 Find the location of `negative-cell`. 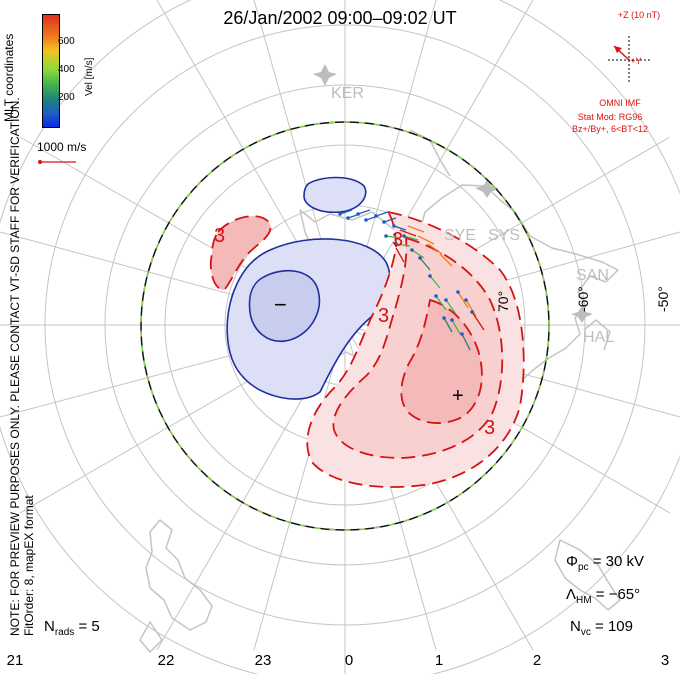

negative-cell is located at coordinates (308, 288).